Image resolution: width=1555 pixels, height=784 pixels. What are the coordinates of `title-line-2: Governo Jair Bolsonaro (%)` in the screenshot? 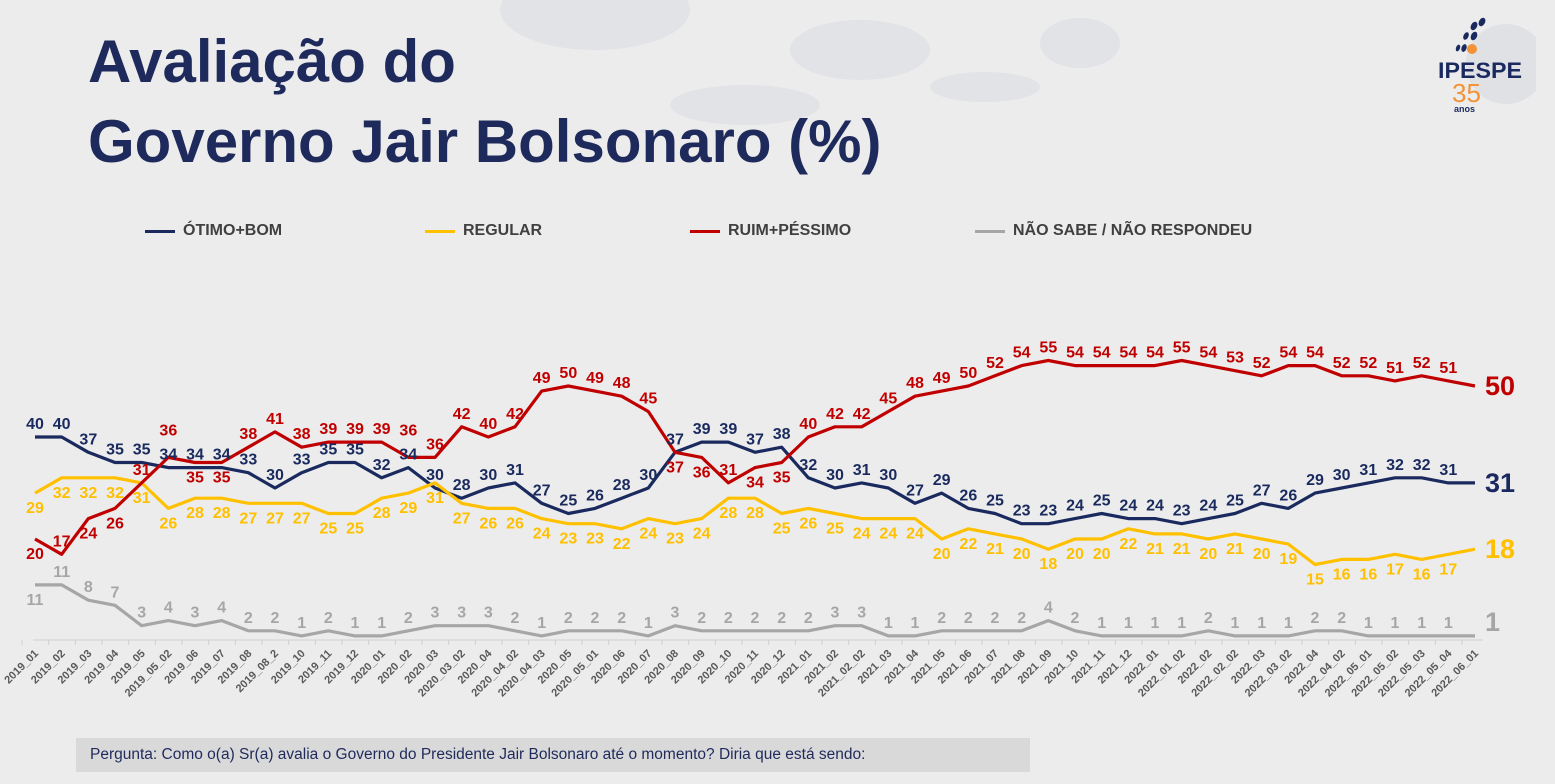 It's located at (485, 141).